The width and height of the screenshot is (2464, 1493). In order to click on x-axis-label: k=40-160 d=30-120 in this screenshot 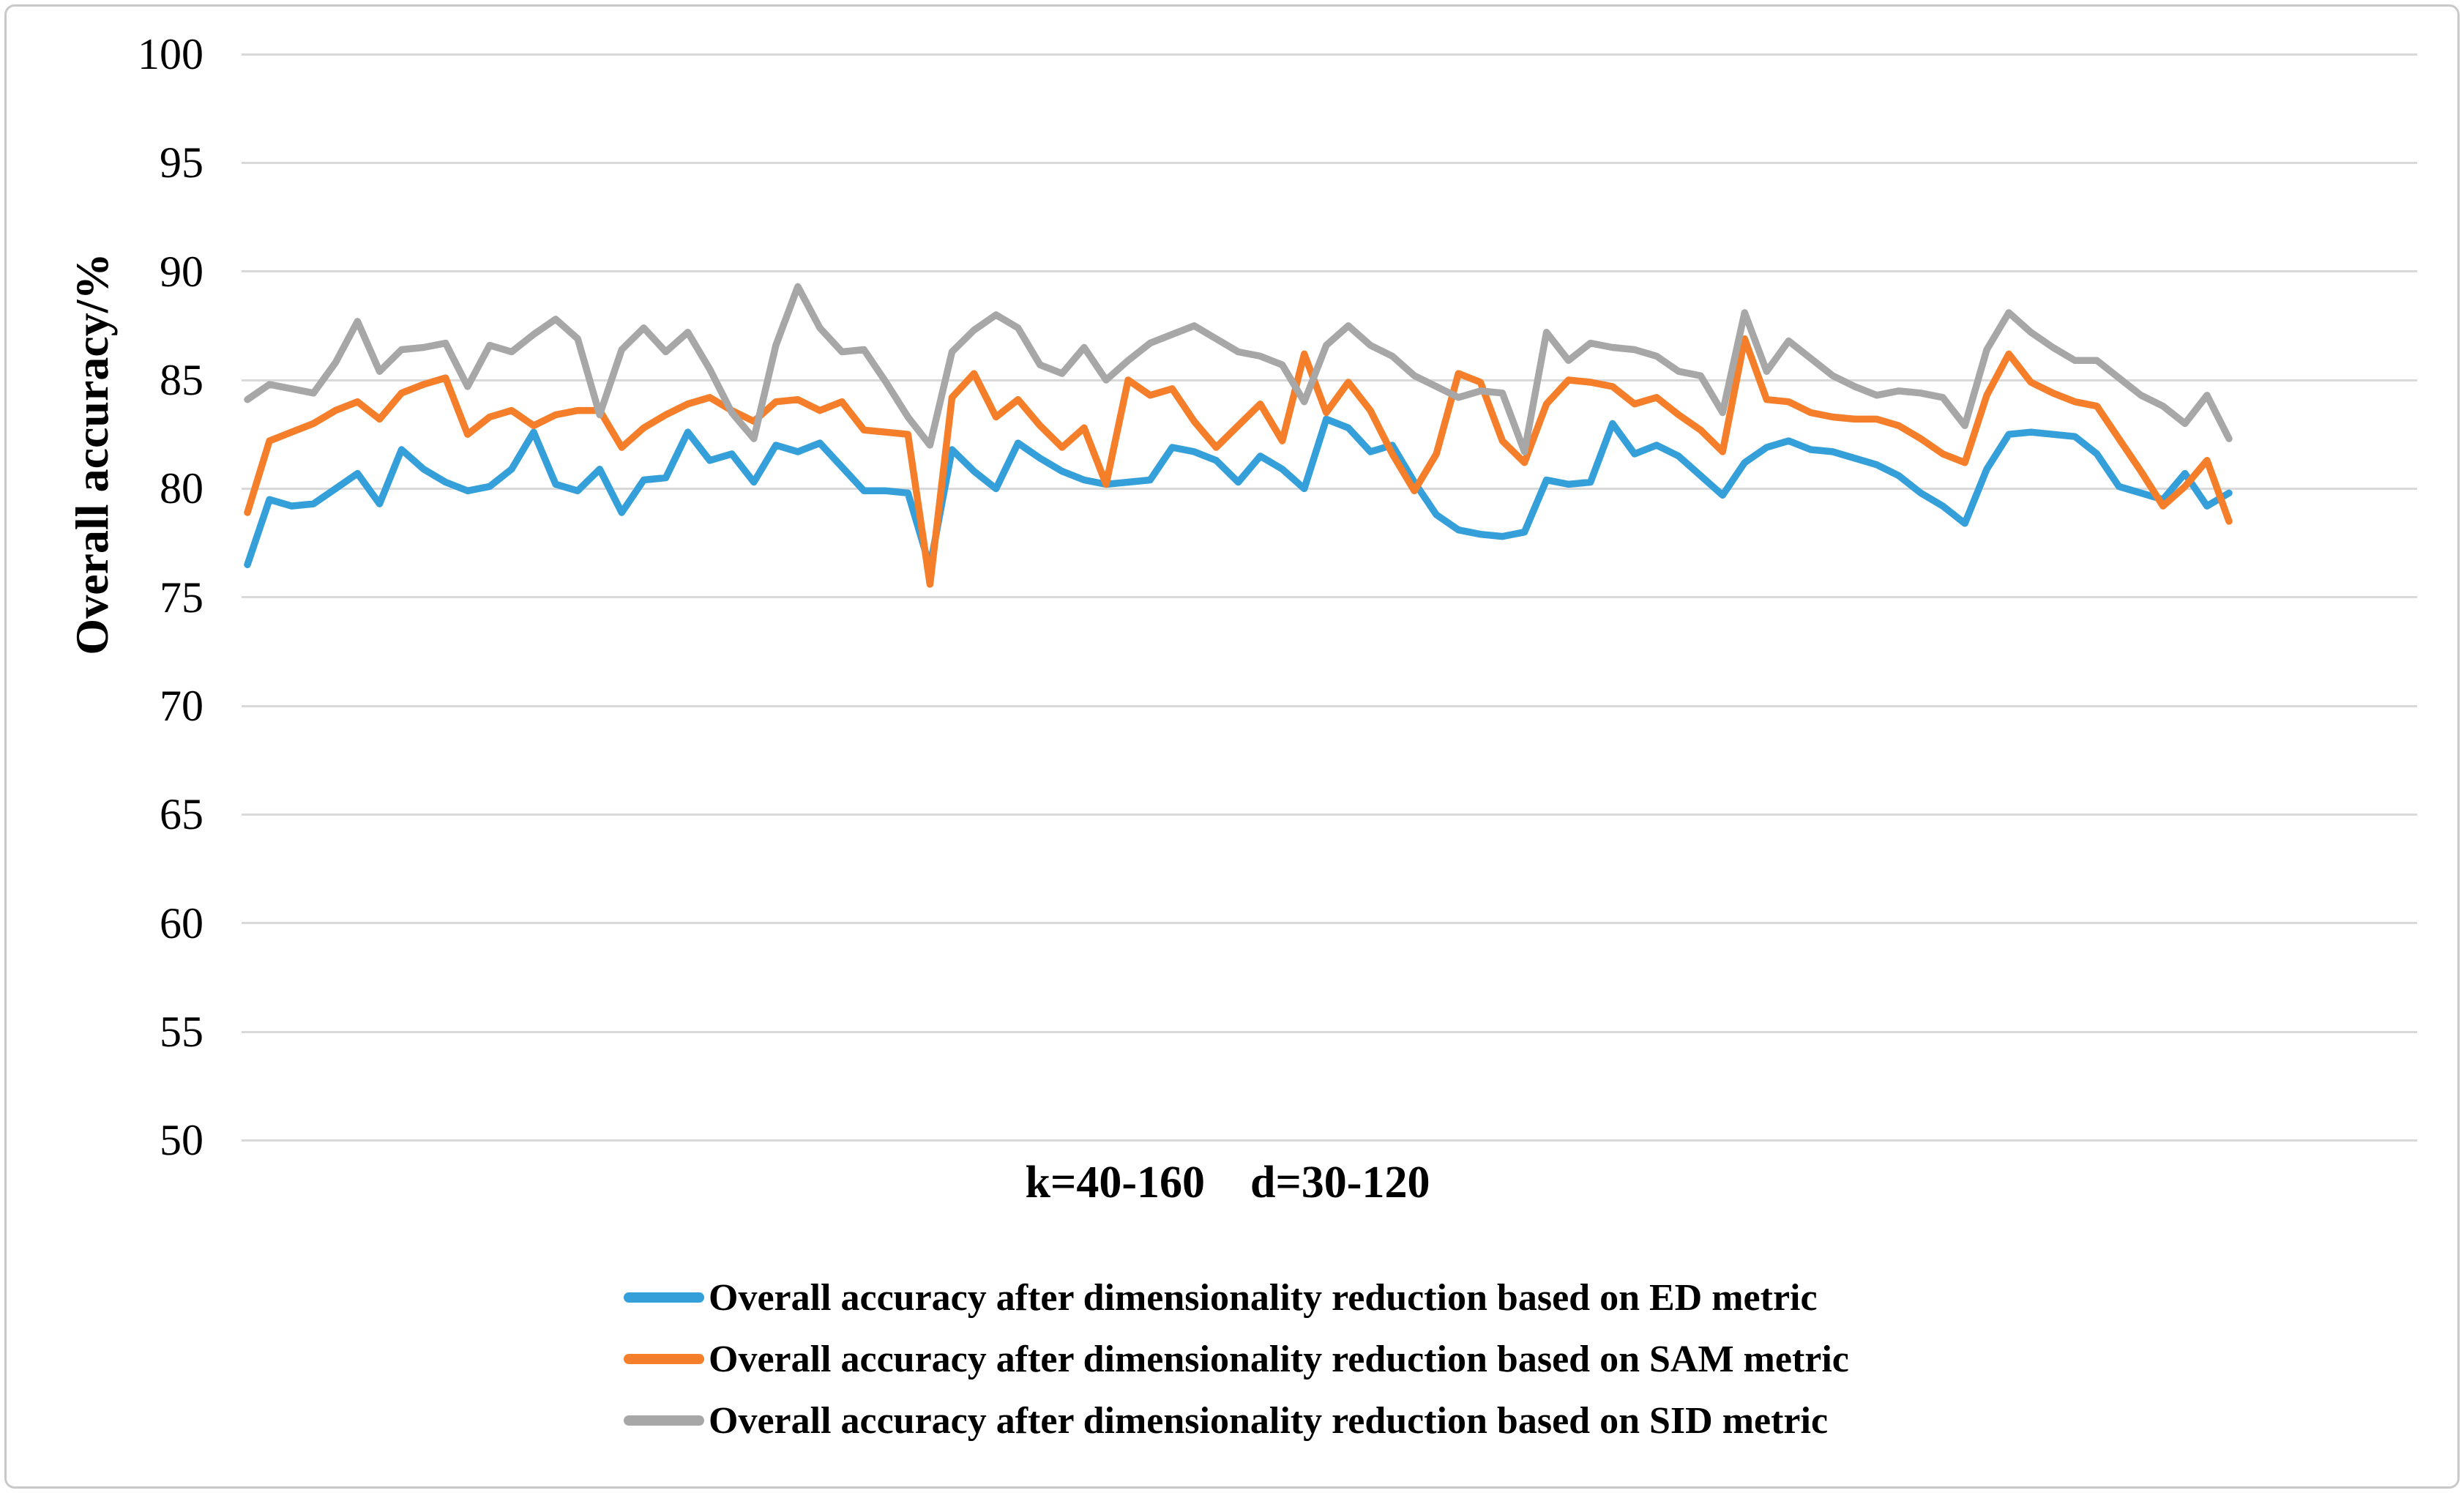, I will do `click(1227, 1182)`.